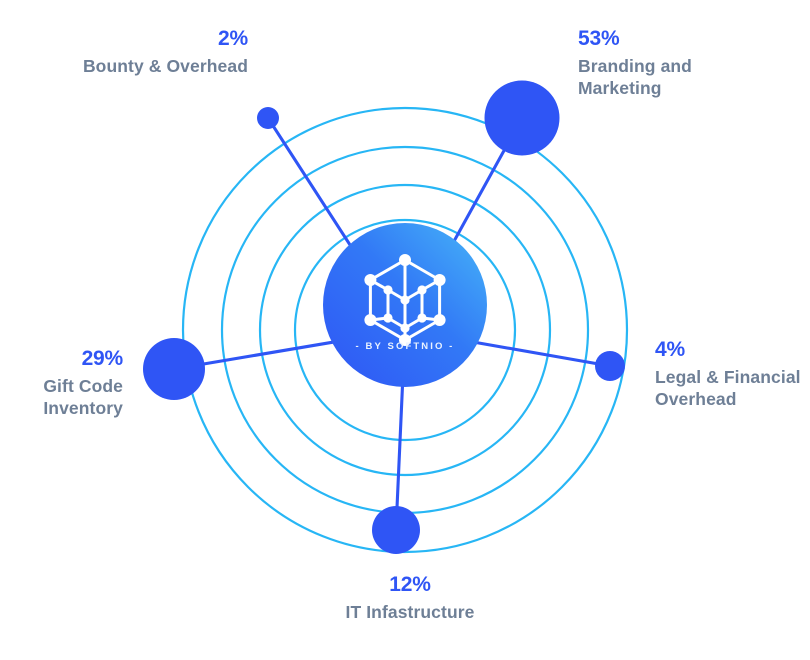 This screenshot has height=660, width=810. What do you see at coordinates (83, 397) in the screenshot?
I see `name-gift: Gift Code Inventory` at bounding box center [83, 397].